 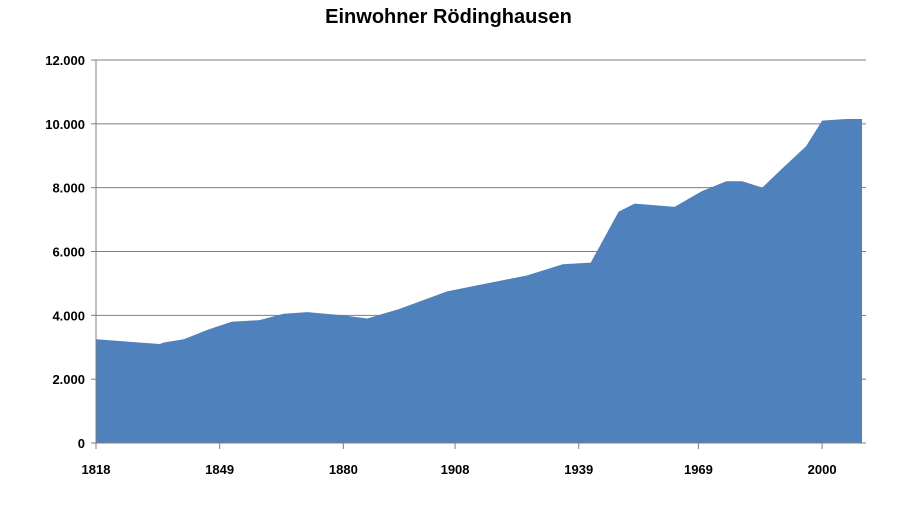 What do you see at coordinates (822, 469) in the screenshot?
I see `x-tick-label-6: 2000` at bounding box center [822, 469].